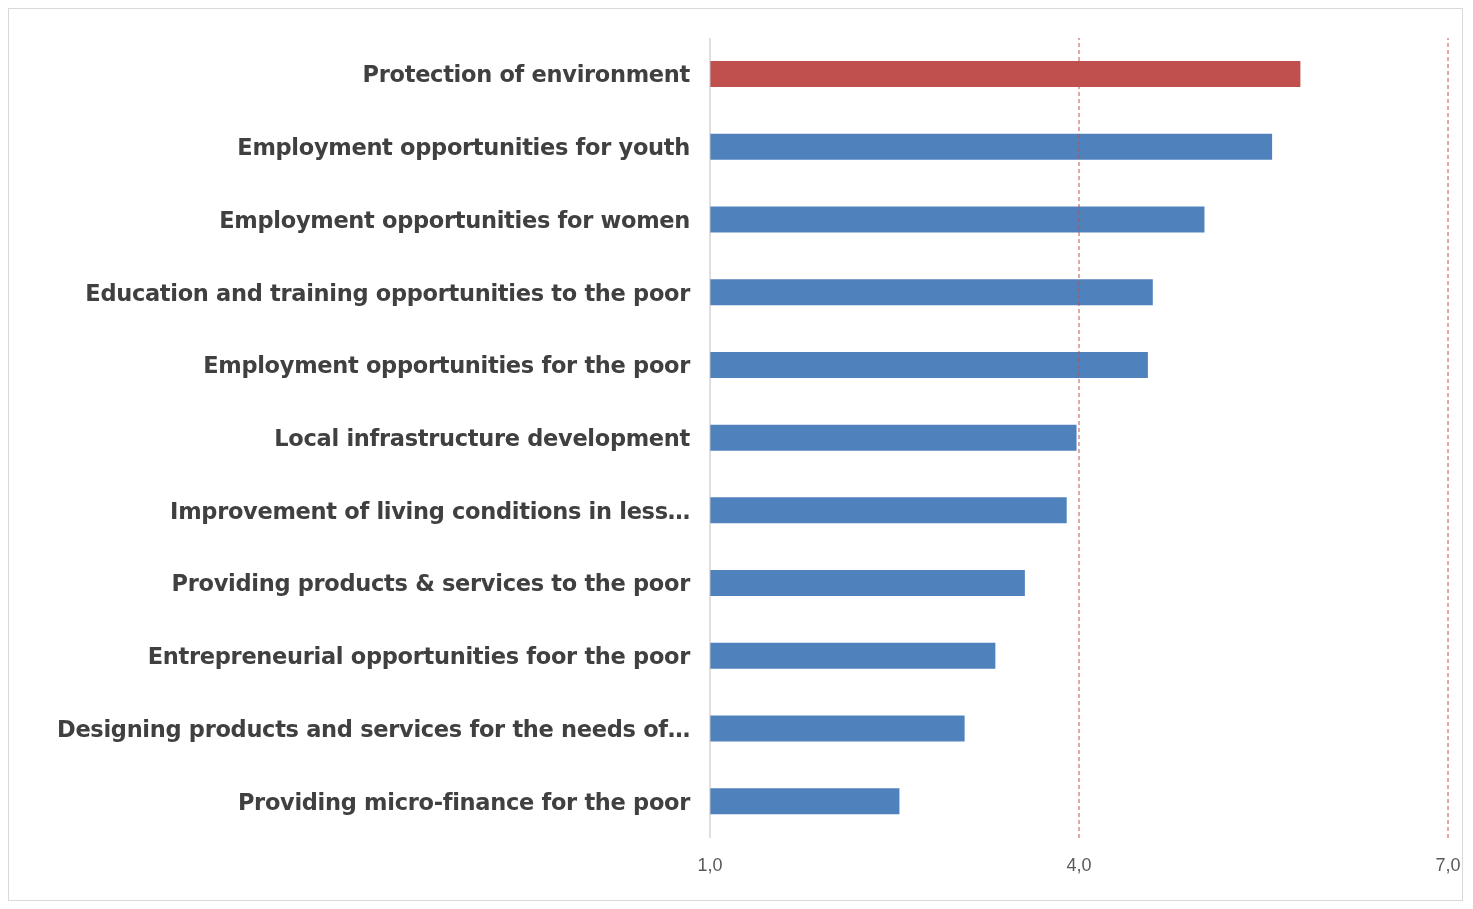 The height and width of the screenshot is (909, 1473). What do you see at coordinates (1079, 864) in the screenshot?
I see `x-tick-label: 4,0` at bounding box center [1079, 864].